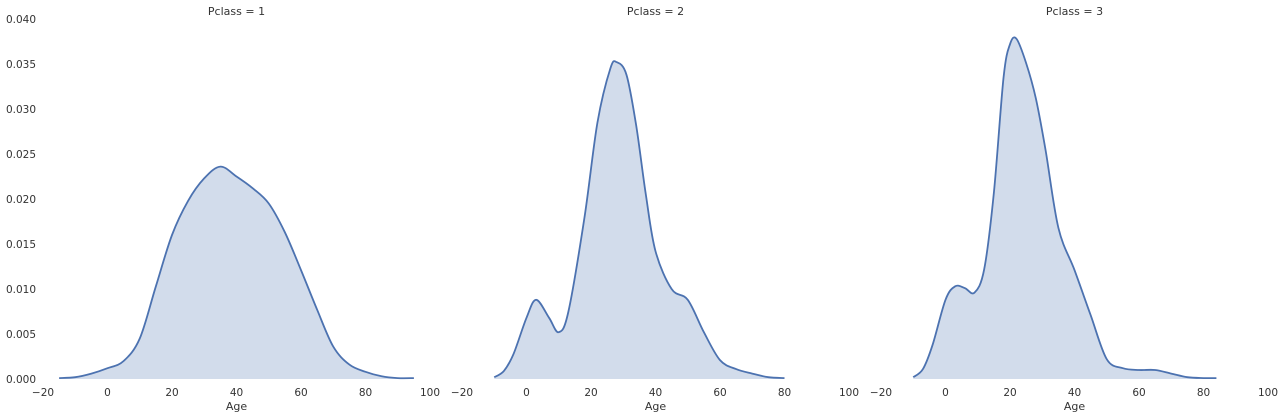  I want to click on panel-title: Pclass = 1, so click(236, 11).